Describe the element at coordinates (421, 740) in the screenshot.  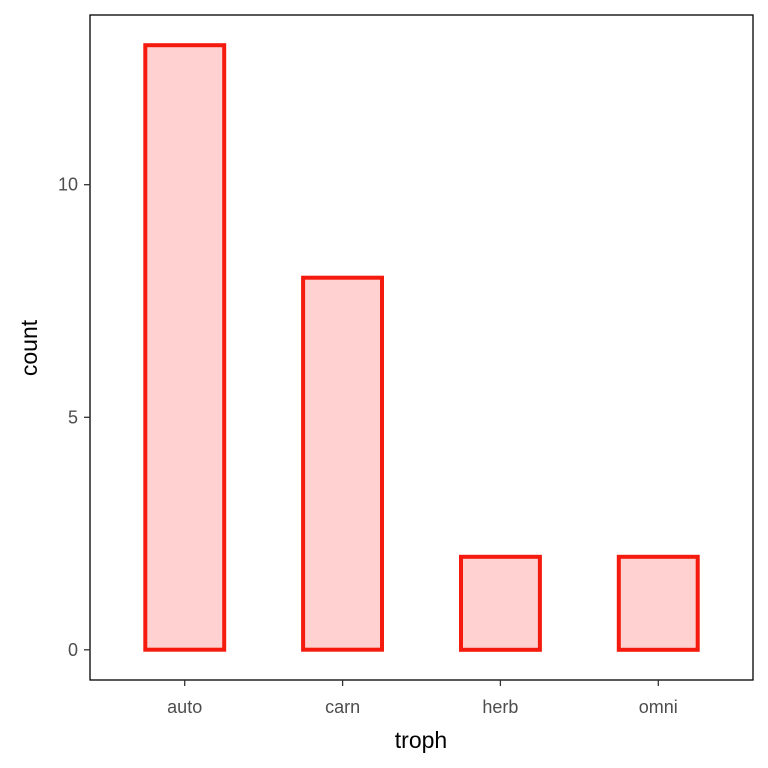
I see `x-axis-title: troph` at that location.